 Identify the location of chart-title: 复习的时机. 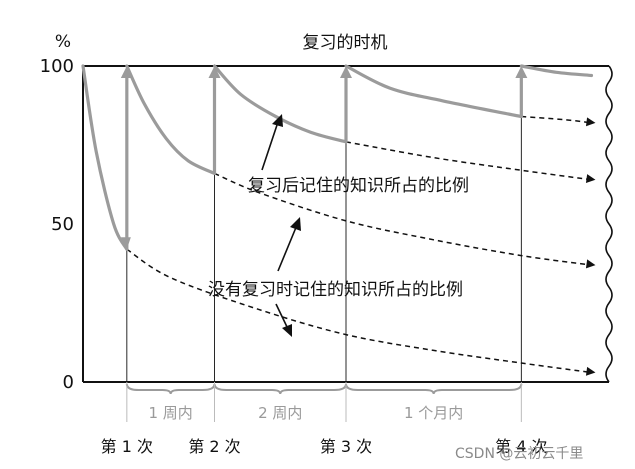
(345, 43).